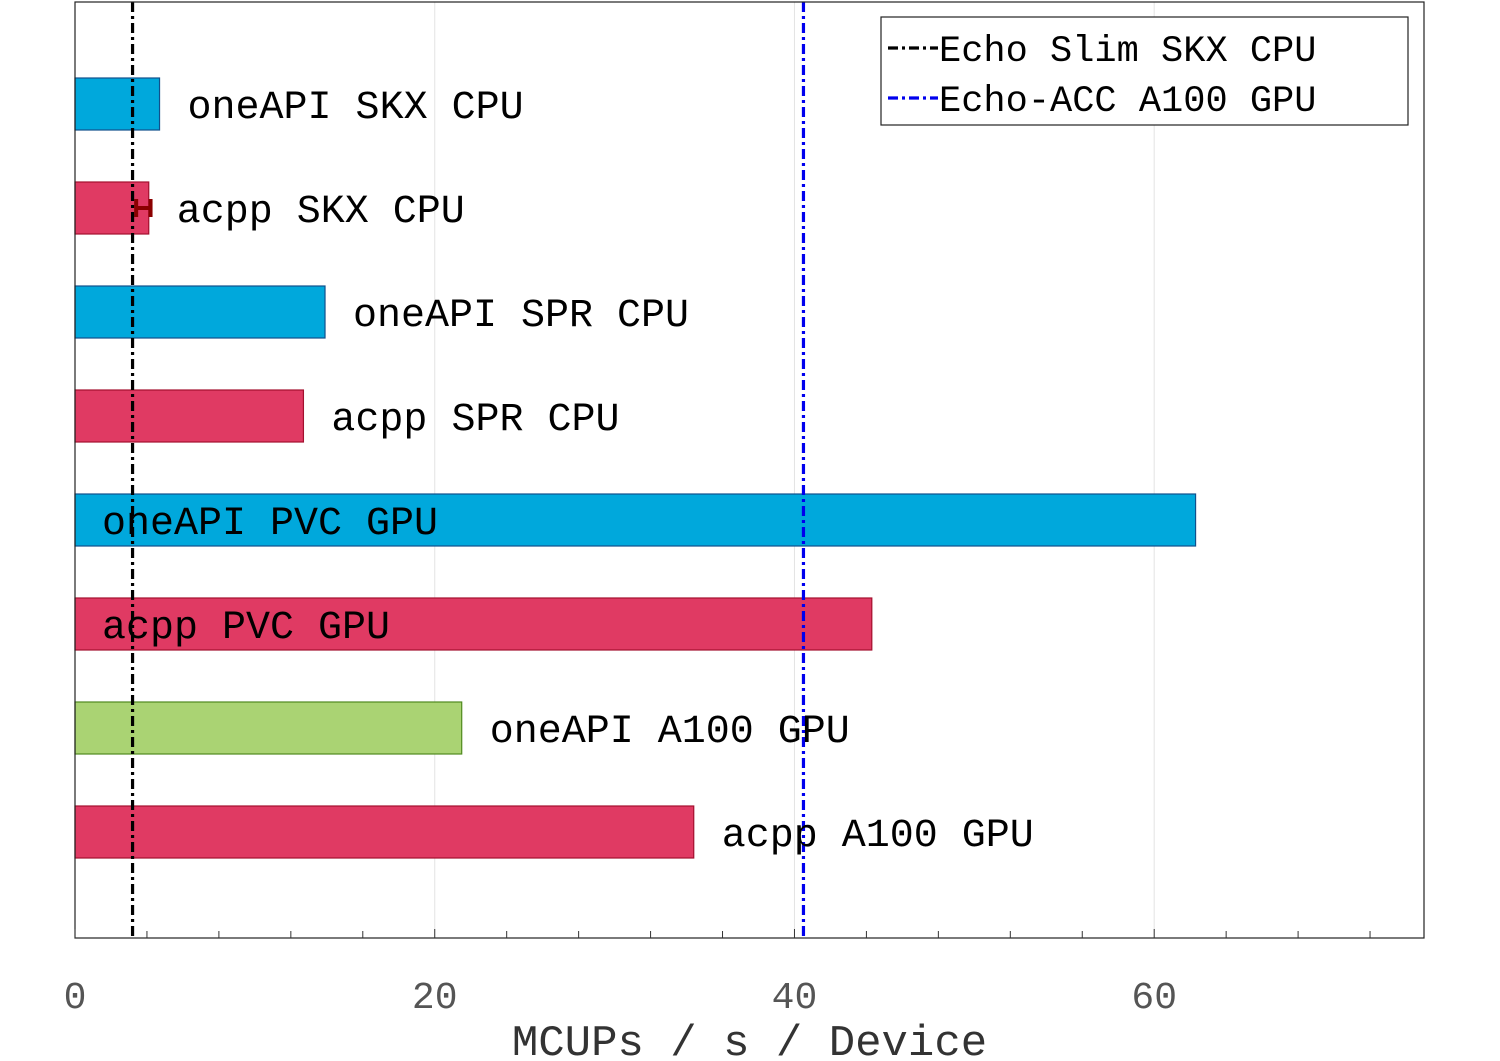 The height and width of the screenshot is (1061, 1500). Describe the element at coordinates (270, 524) in the screenshot. I see `bar-label: oneAPI PVC GPU` at that location.